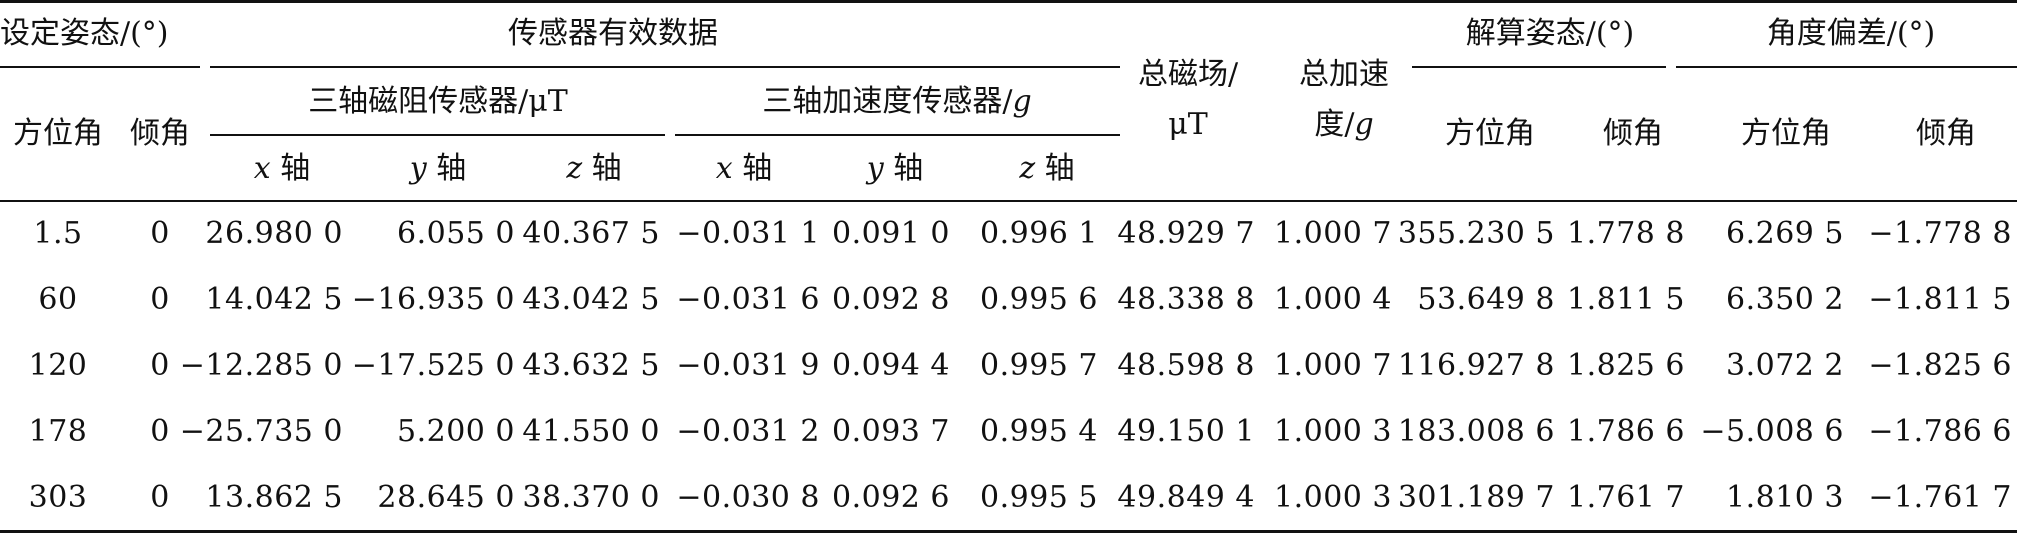 The height and width of the screenshot is (534, 2017). Describe the element at coordinates (1940, 365) in the screenshot. I see `cell-err-tilt: −1.825 6` at that location.